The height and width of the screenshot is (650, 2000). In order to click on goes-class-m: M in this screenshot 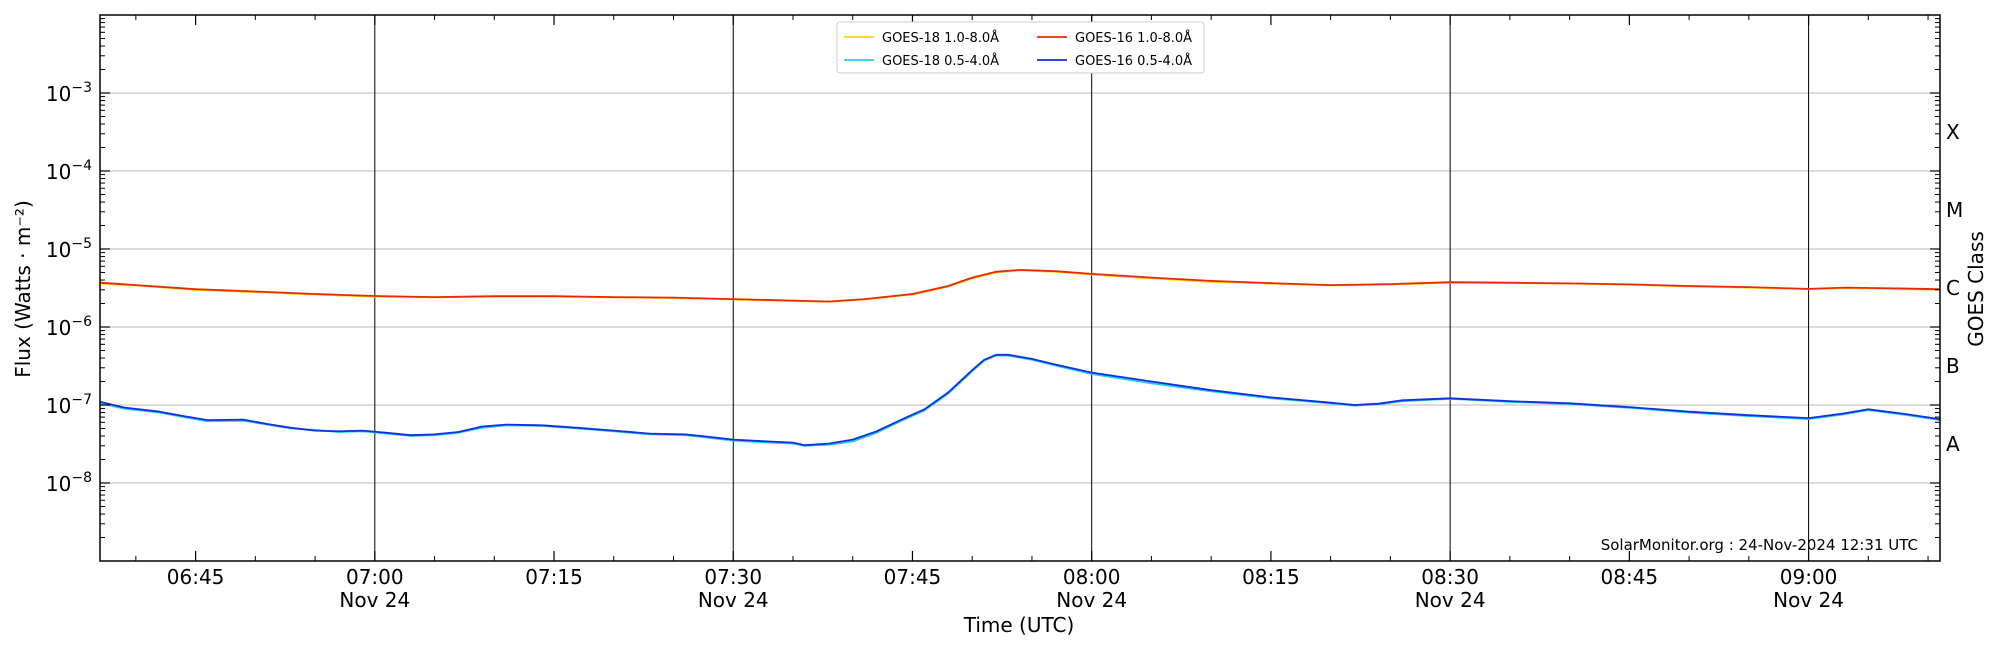, I will do `click(1954, 210)`.